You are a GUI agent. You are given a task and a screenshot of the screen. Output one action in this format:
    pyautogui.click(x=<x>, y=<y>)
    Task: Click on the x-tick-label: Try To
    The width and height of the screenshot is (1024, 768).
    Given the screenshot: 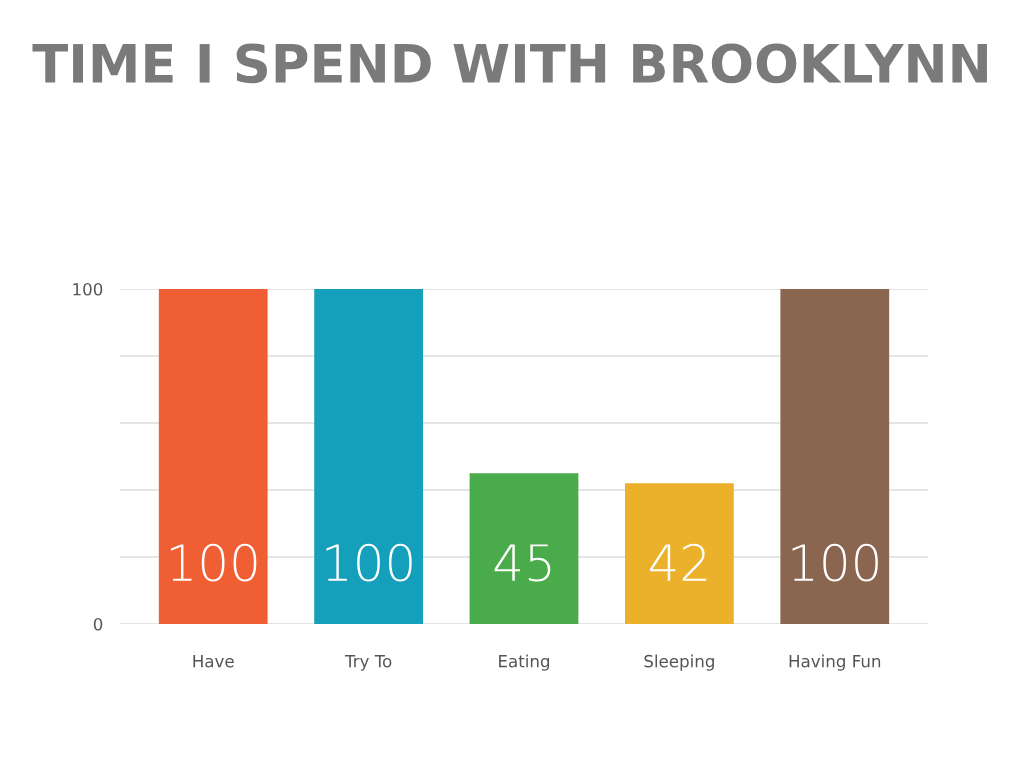 What is the action you would take?
    pyautogui.click(x=368, y=663)
    